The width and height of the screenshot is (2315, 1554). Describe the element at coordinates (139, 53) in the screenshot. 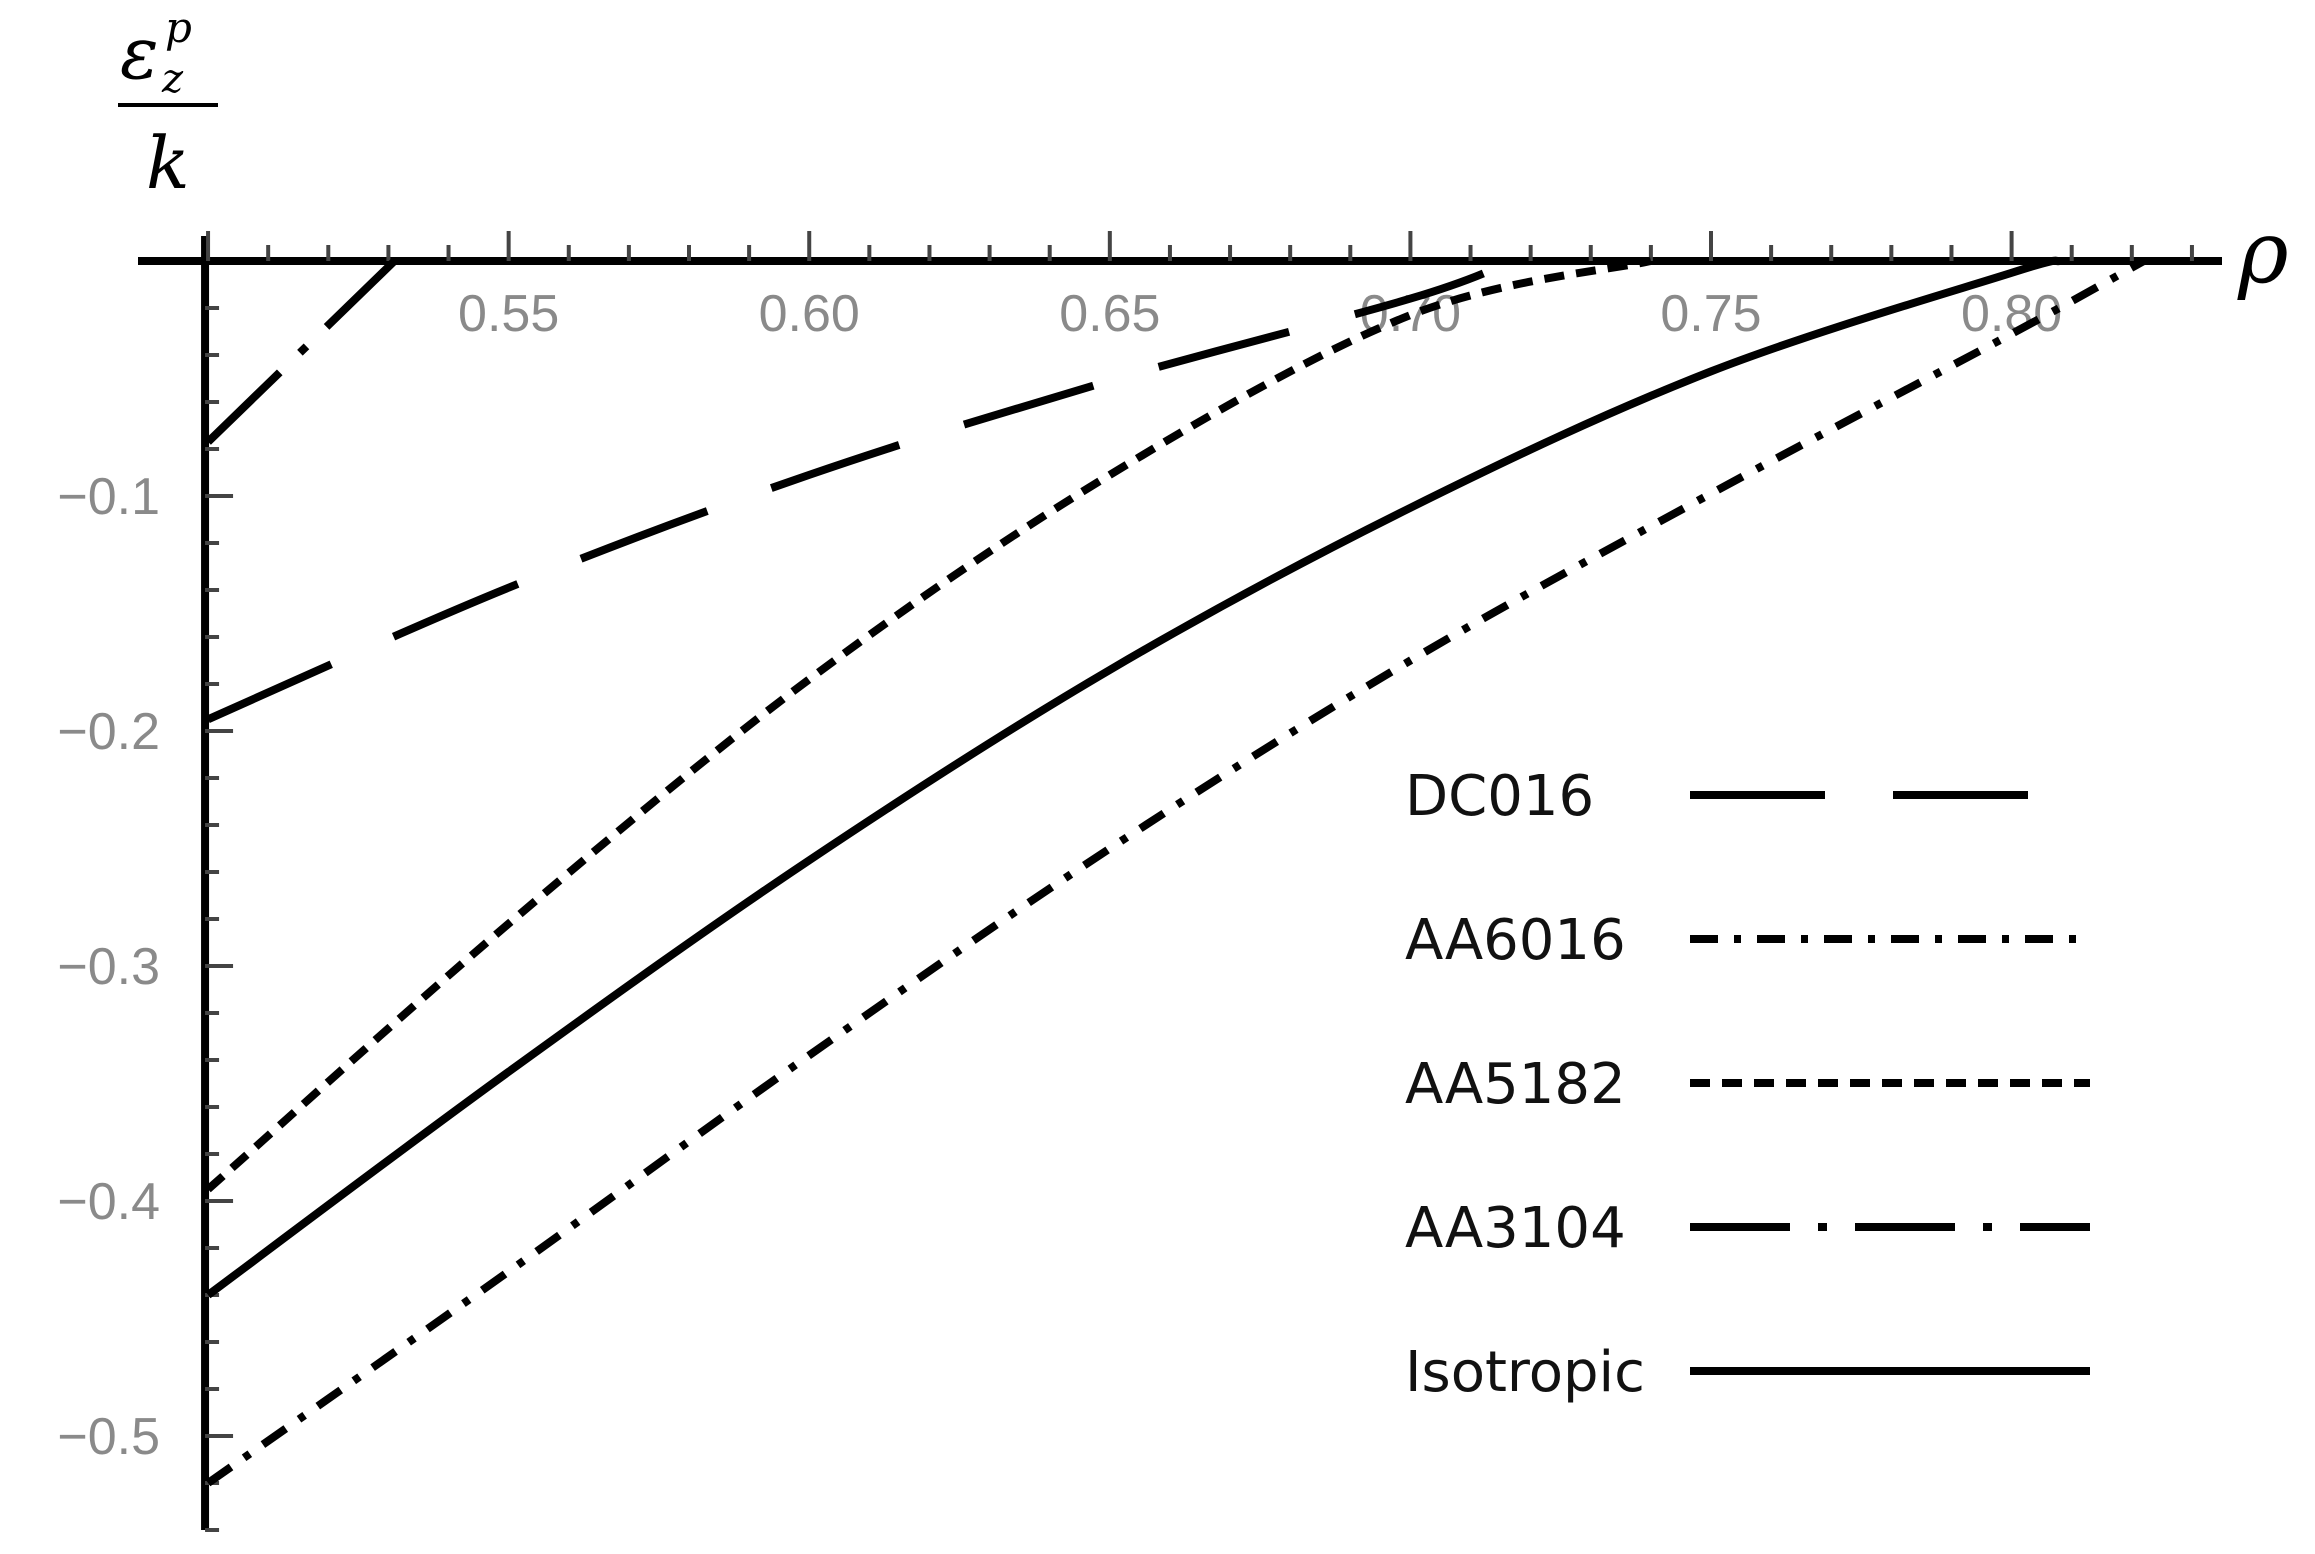

I see `y-label-symbol: ε` at that location.